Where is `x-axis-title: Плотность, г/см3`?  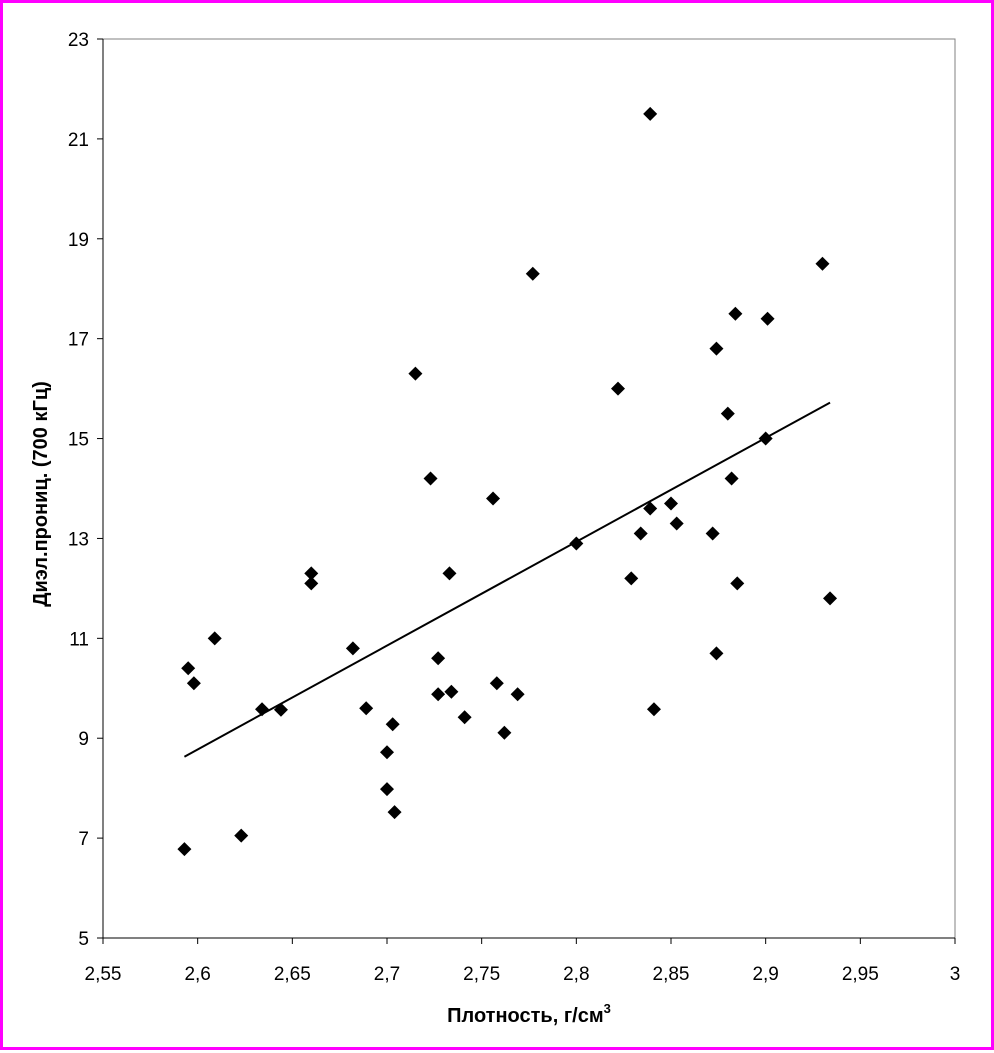 x-axis-title: Плотность, г/см3 is located at coordinates (529, 1014).